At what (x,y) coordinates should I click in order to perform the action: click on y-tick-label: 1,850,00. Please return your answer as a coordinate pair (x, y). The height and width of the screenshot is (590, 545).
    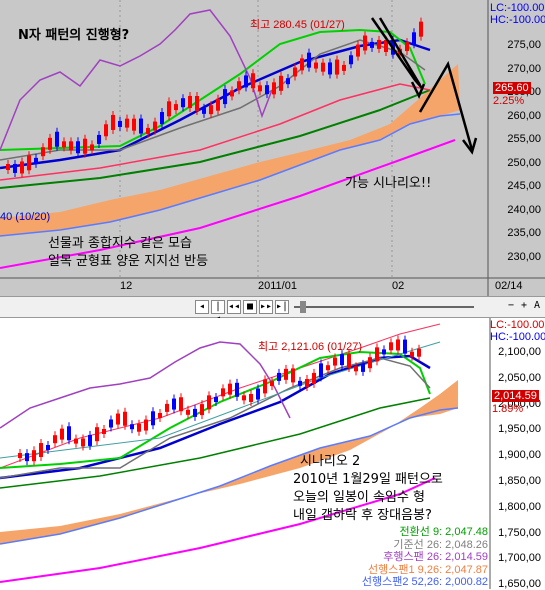
    Looking at the image, I should click on (519, 481).